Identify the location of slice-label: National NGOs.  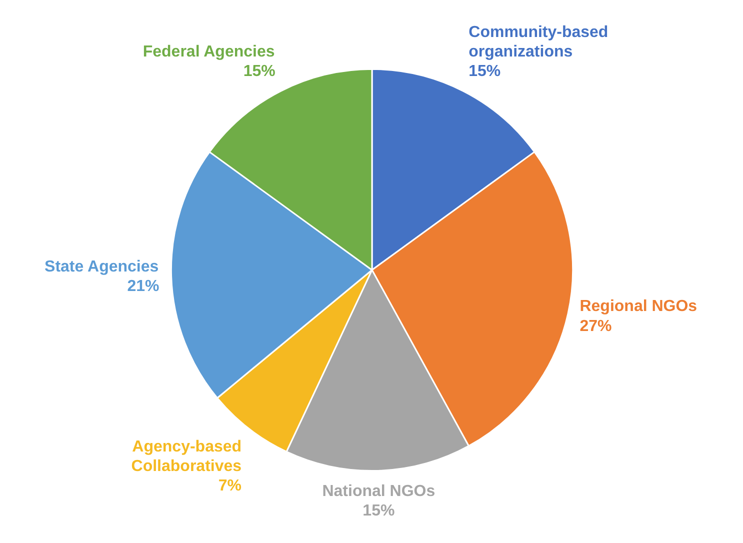
(379, 491).